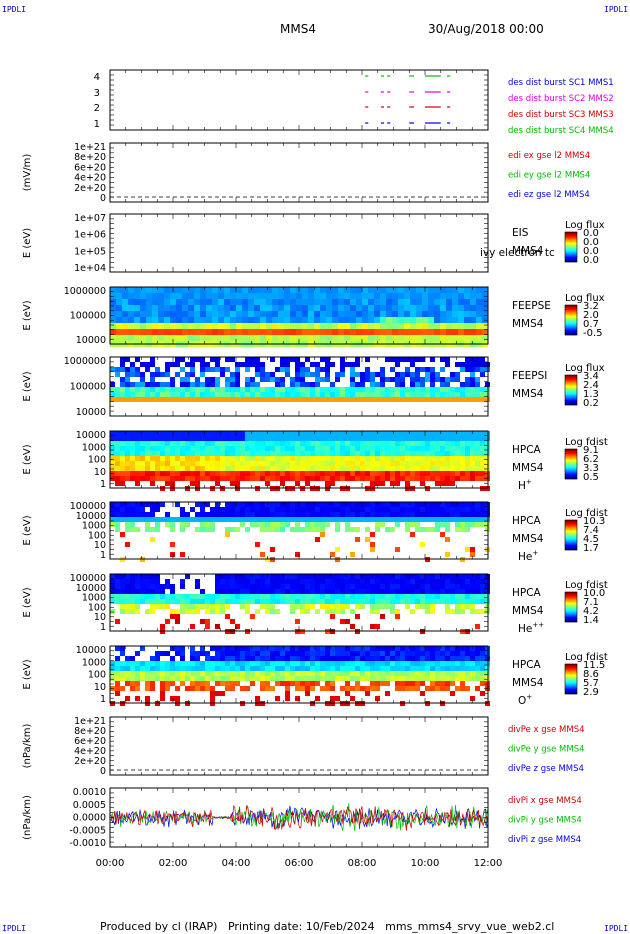  Describe the element at coordinates (97, 460) in the screenshot. I see `ytick-label: 100` at that location.